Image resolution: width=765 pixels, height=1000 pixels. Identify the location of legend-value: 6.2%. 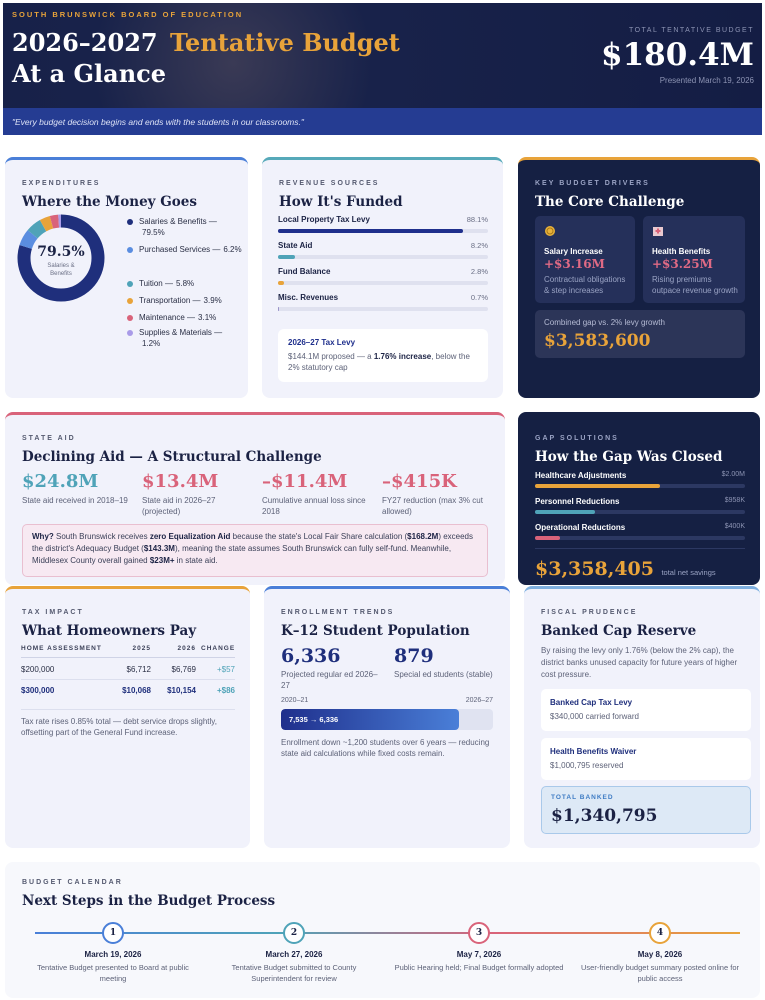
(232, 249).